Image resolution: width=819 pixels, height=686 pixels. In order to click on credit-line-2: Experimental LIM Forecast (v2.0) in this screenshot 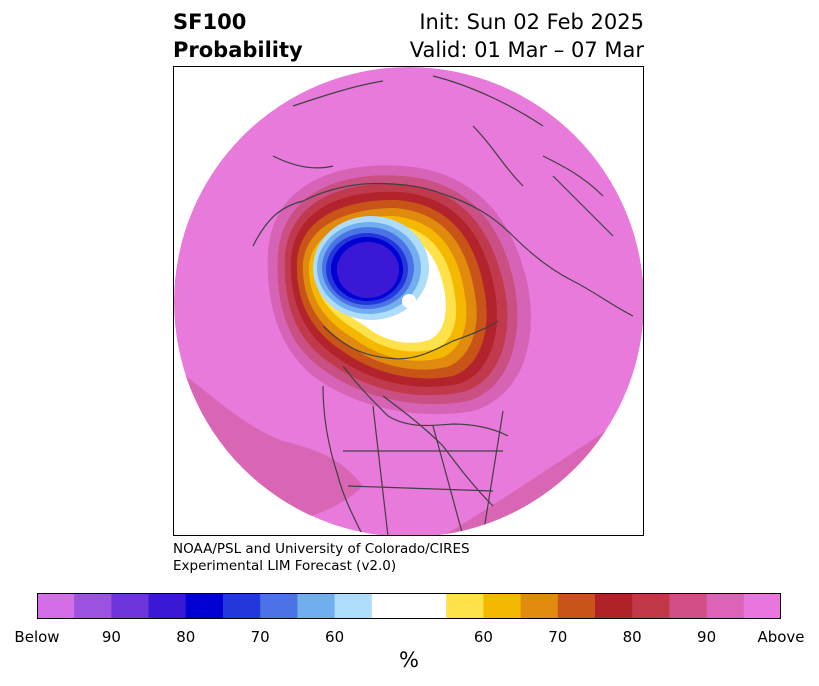, I will do `click(285, 566)`.